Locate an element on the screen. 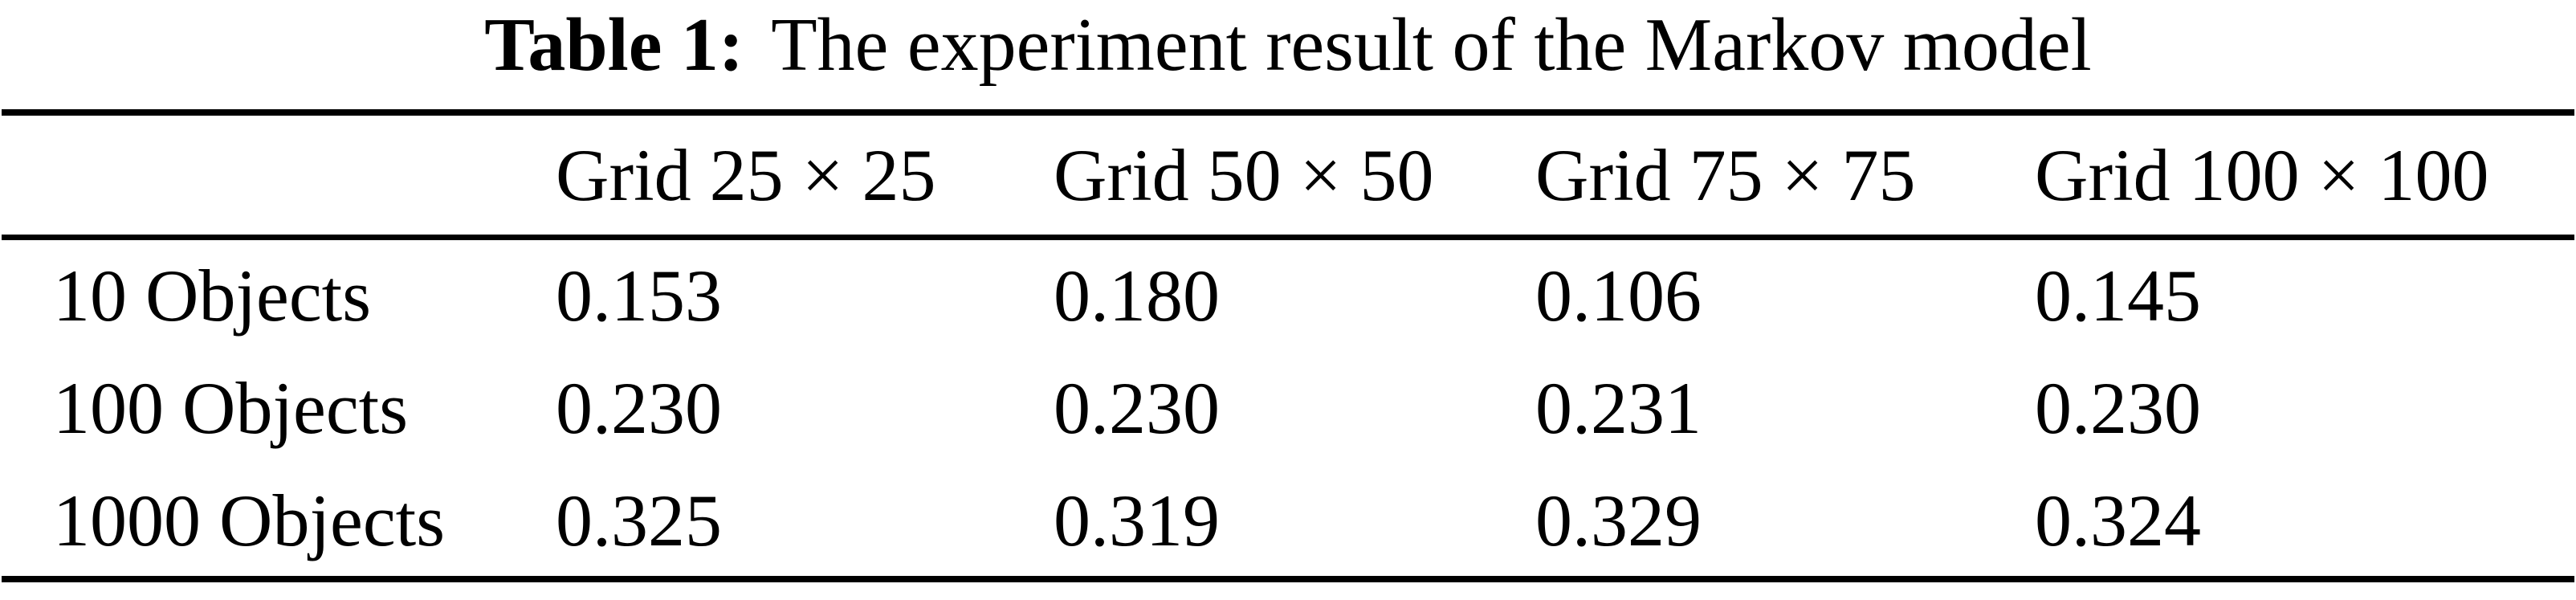 The height and width of the screenshot is (600, 2576). table-caption-label: Table 1: is located at coordinates (614, 45).